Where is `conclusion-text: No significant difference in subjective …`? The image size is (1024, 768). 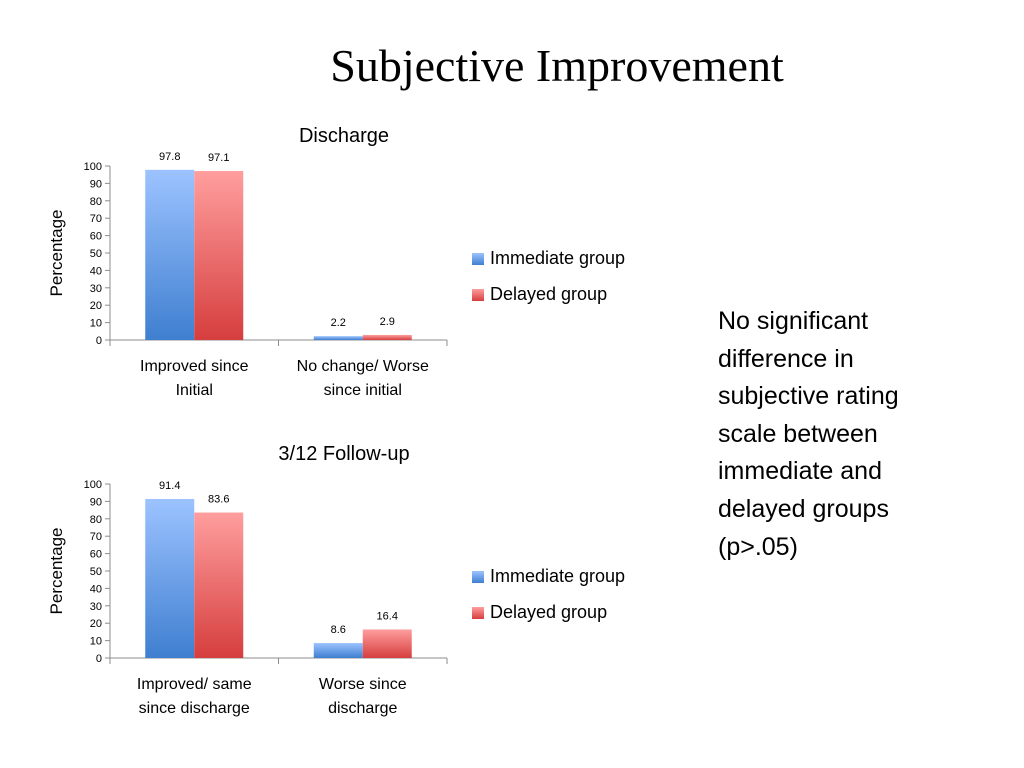
conclusion-text: No significant difference in subjective … is located at coordinates (808, 434).